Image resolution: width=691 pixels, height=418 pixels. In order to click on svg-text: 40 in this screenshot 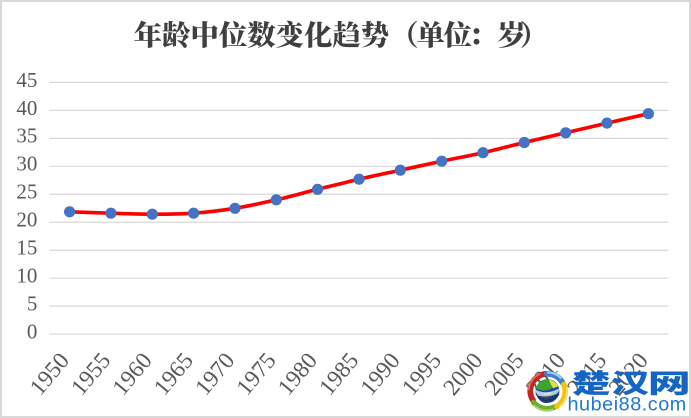, I will do `click(26, 108)`.